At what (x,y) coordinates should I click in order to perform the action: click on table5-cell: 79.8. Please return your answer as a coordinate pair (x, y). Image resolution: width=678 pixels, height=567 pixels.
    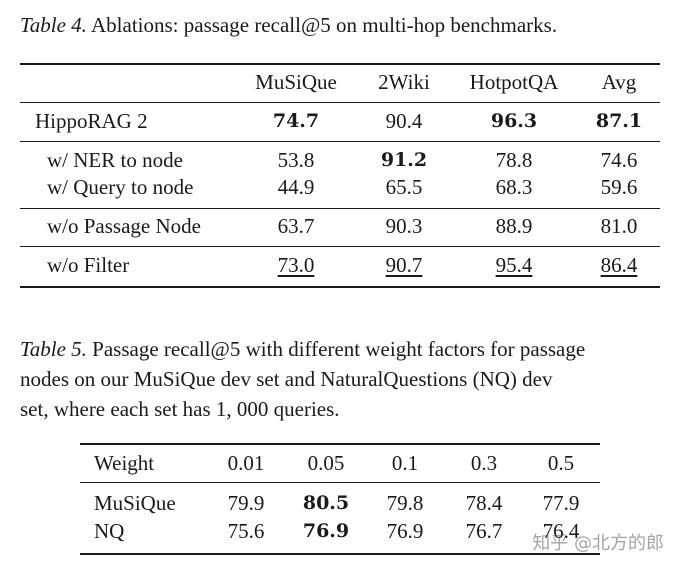
    Looking at the image, I should click on (405, 503).